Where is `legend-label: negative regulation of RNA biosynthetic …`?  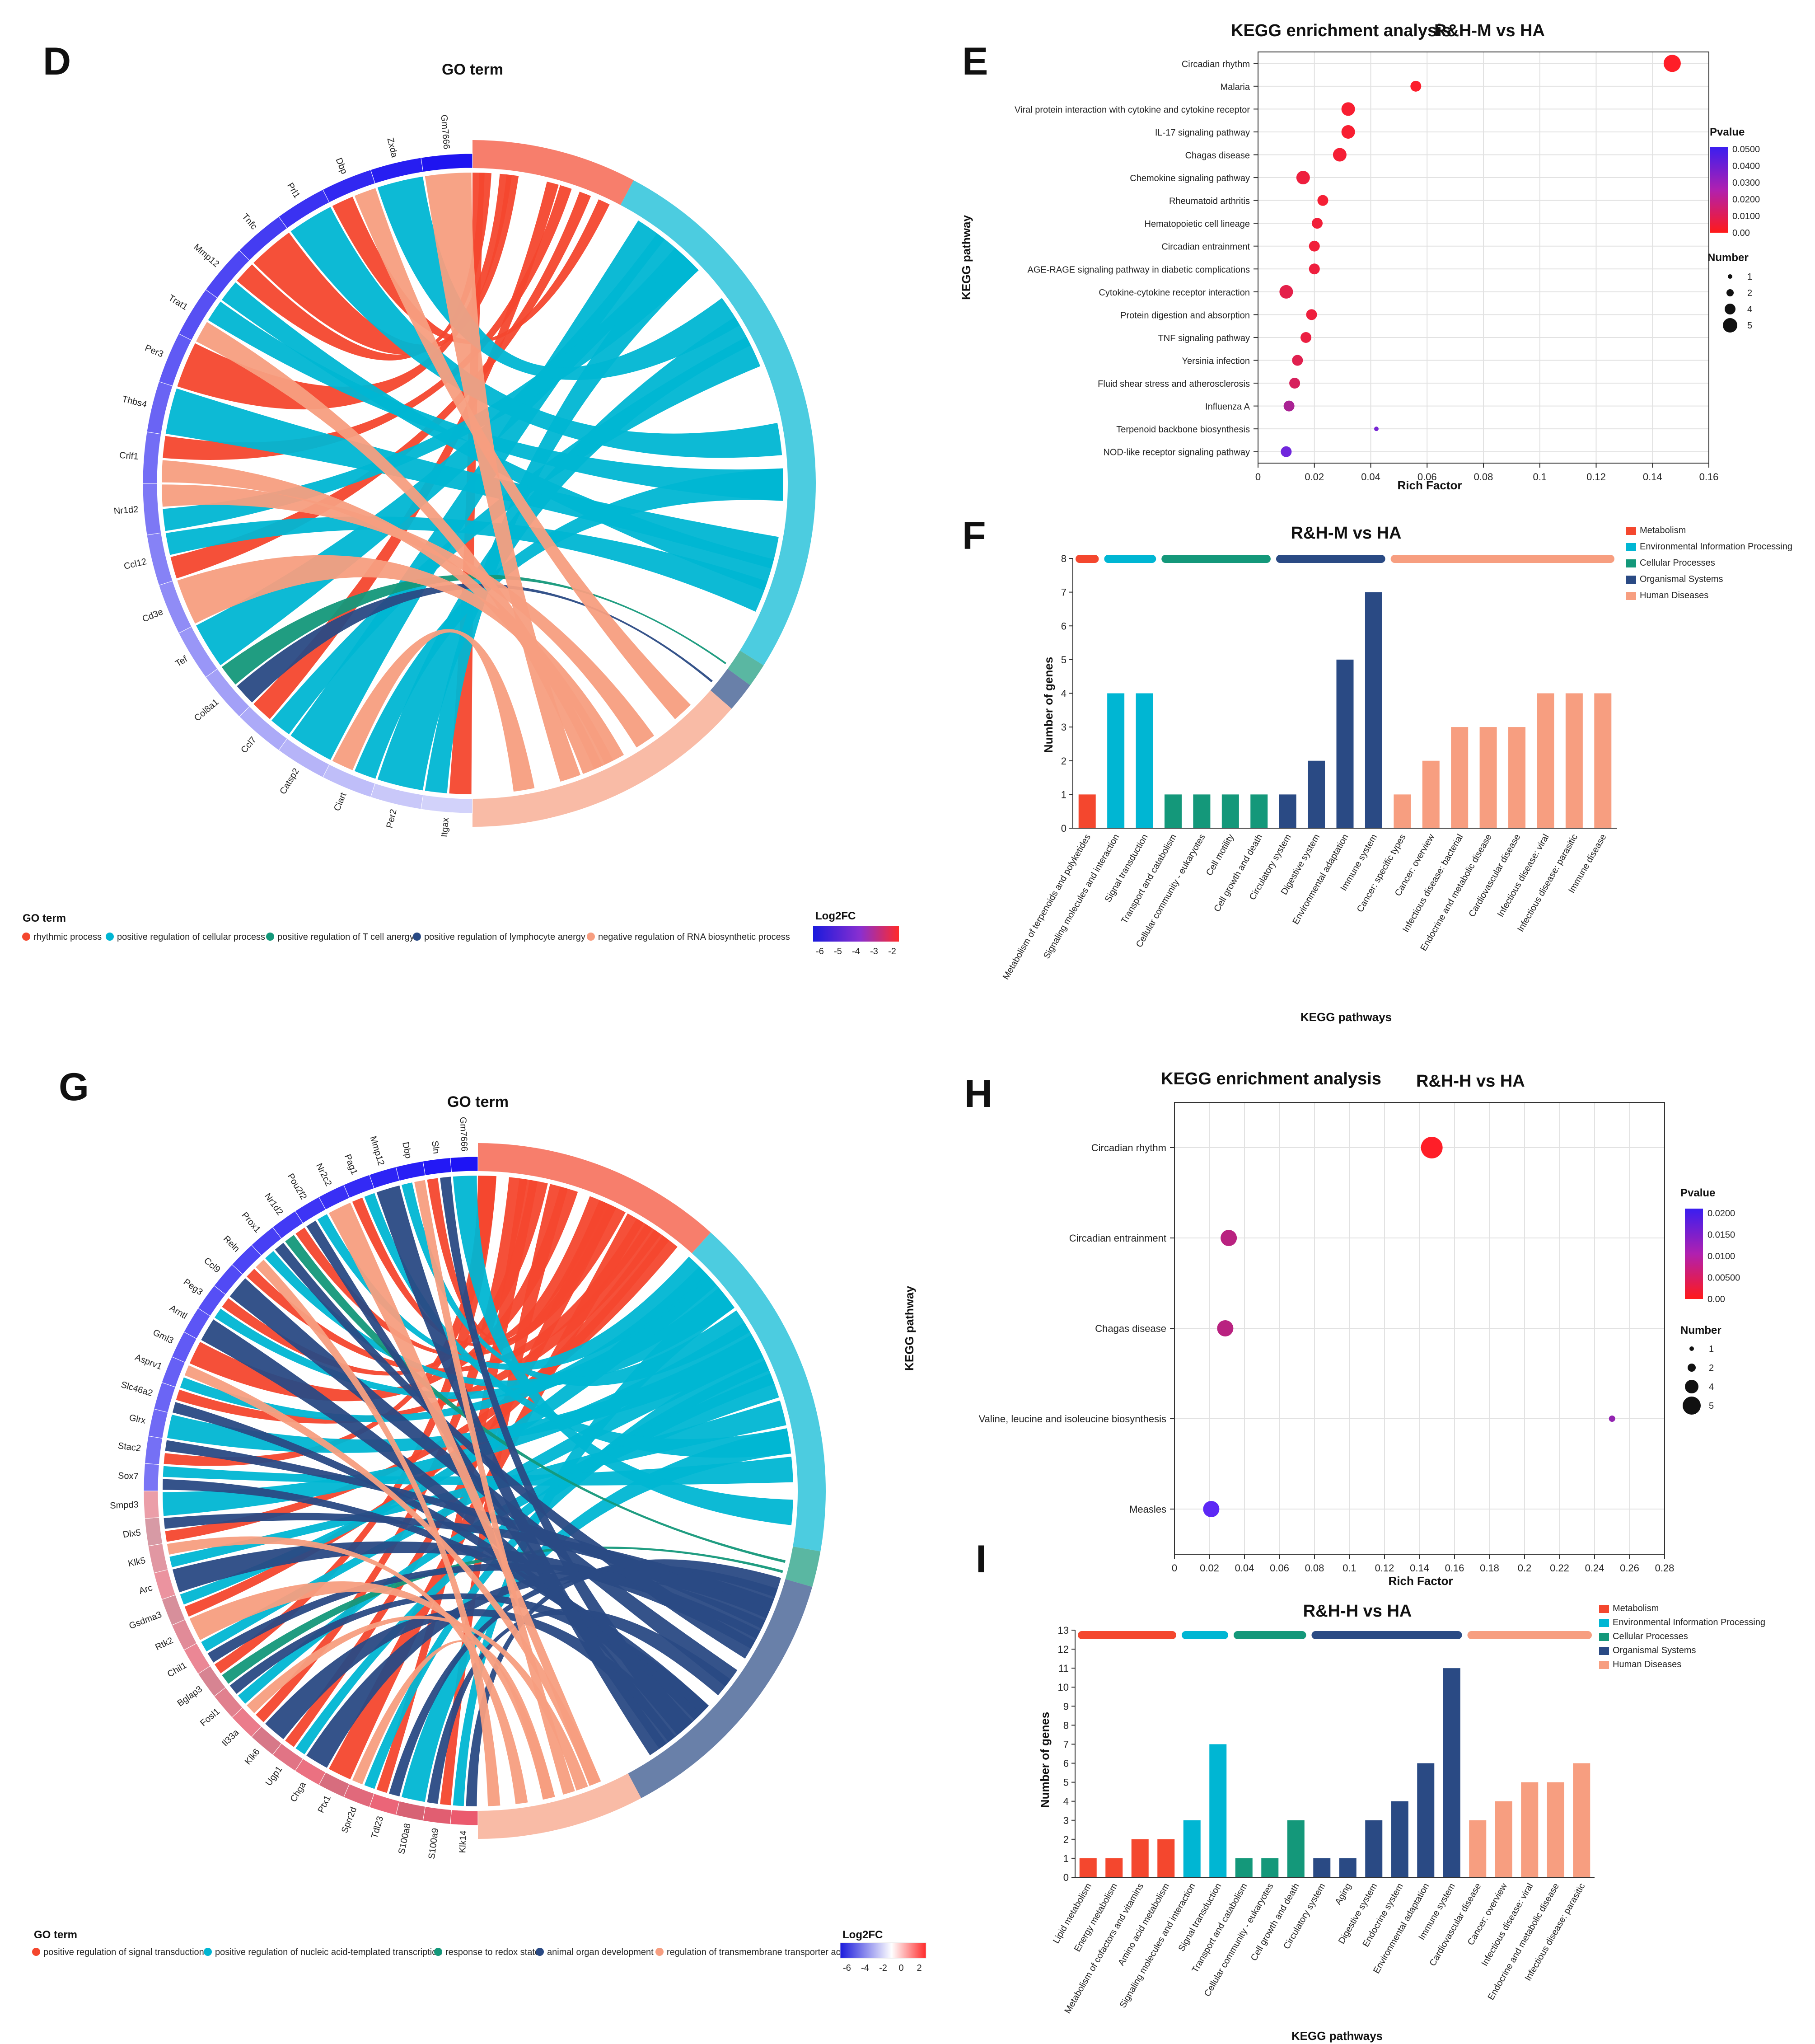
legend-label: negative regulation of RNA biosynthetic … is located at coordinates (694, 937).